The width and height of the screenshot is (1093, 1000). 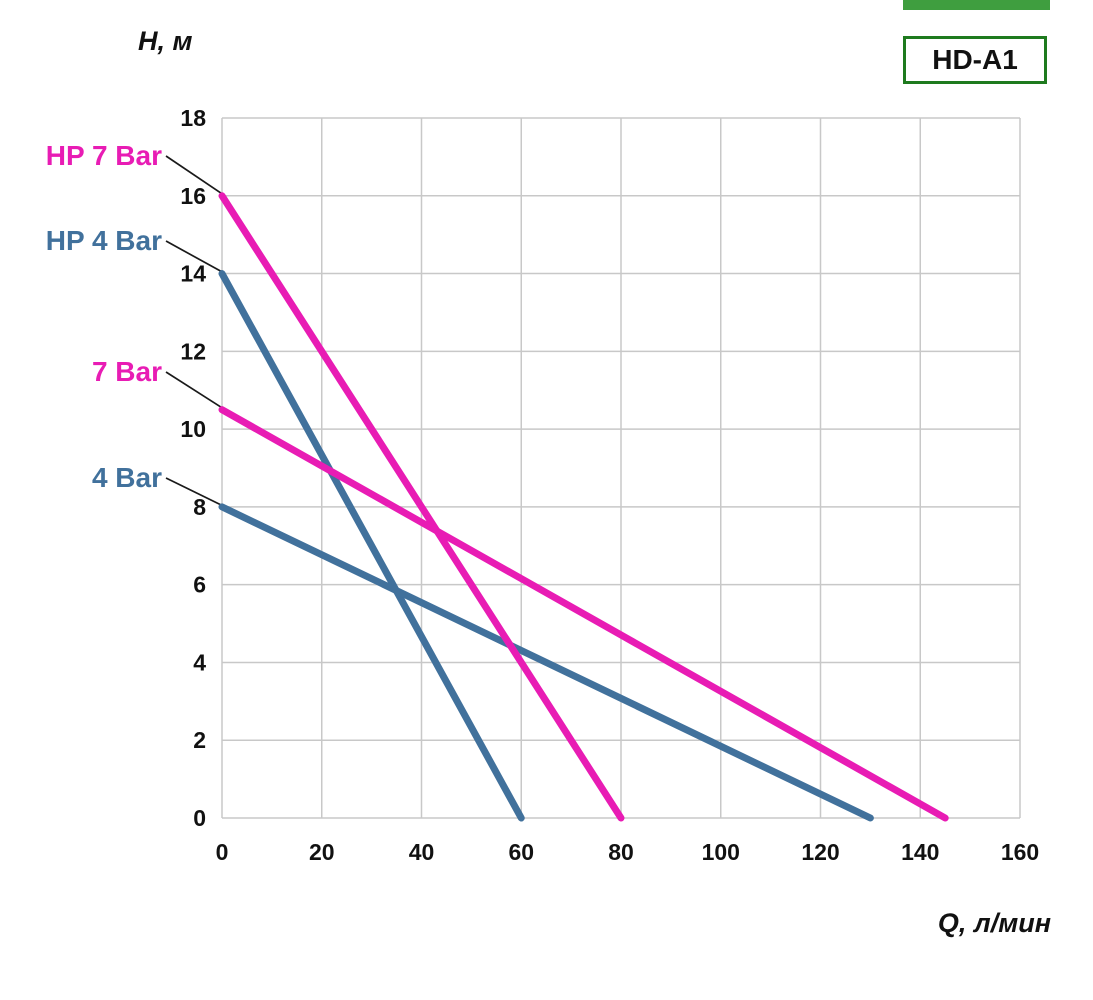 What do you see at coordinates (103, 155) in the screenshot?
I see `series-label-hp-7-bar: HP 7 Bar` at bounding box center [103, 155].